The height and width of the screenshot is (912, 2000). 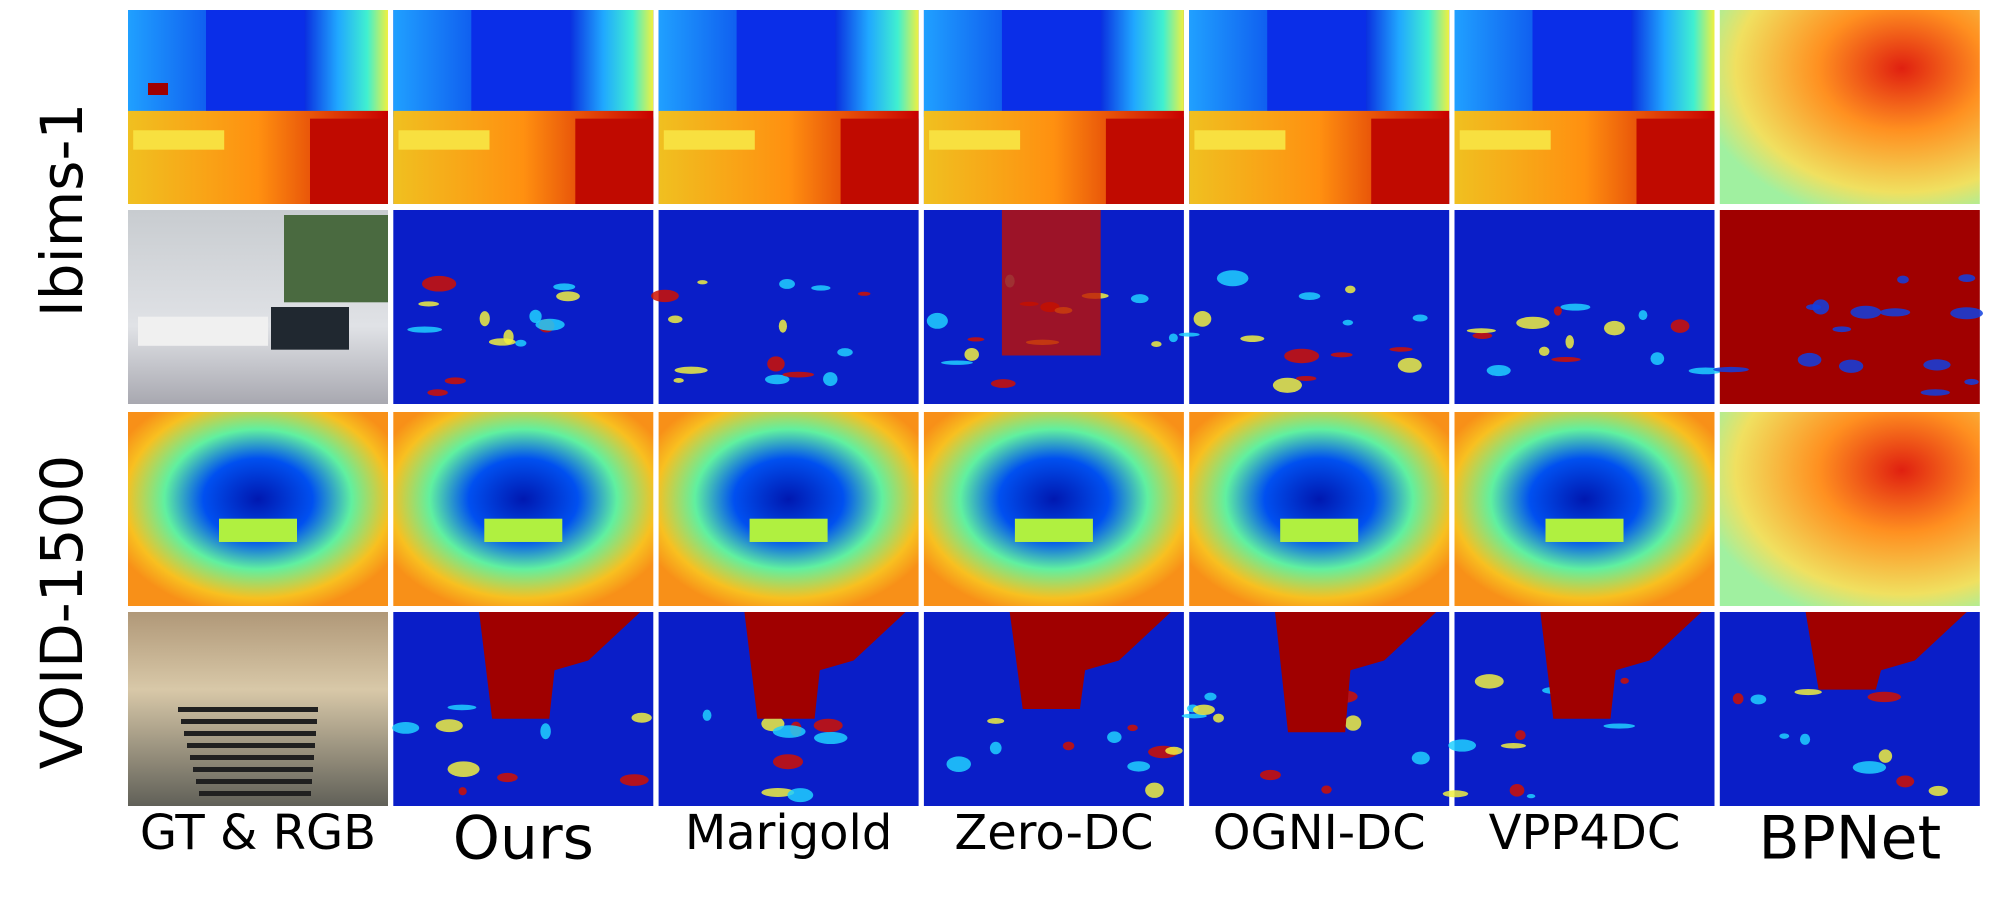 What do you see at coordinates (1053, 408) in the screenshot?
I see `figure-column` at bounding box center [1053, 408].